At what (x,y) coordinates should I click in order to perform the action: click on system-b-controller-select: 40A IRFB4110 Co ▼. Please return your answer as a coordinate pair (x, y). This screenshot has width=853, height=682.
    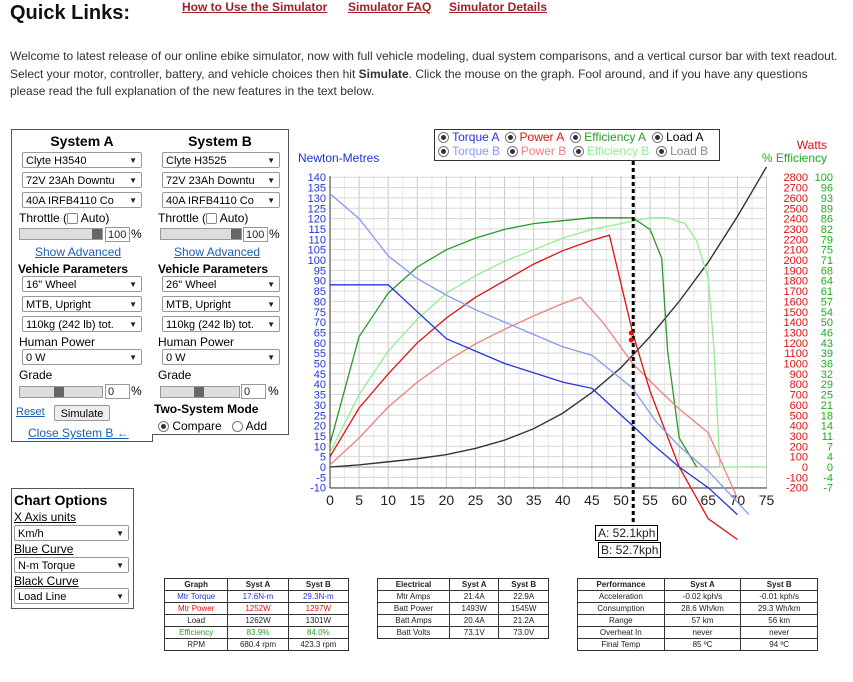
    Looking at the image, I should click on (221, 200).